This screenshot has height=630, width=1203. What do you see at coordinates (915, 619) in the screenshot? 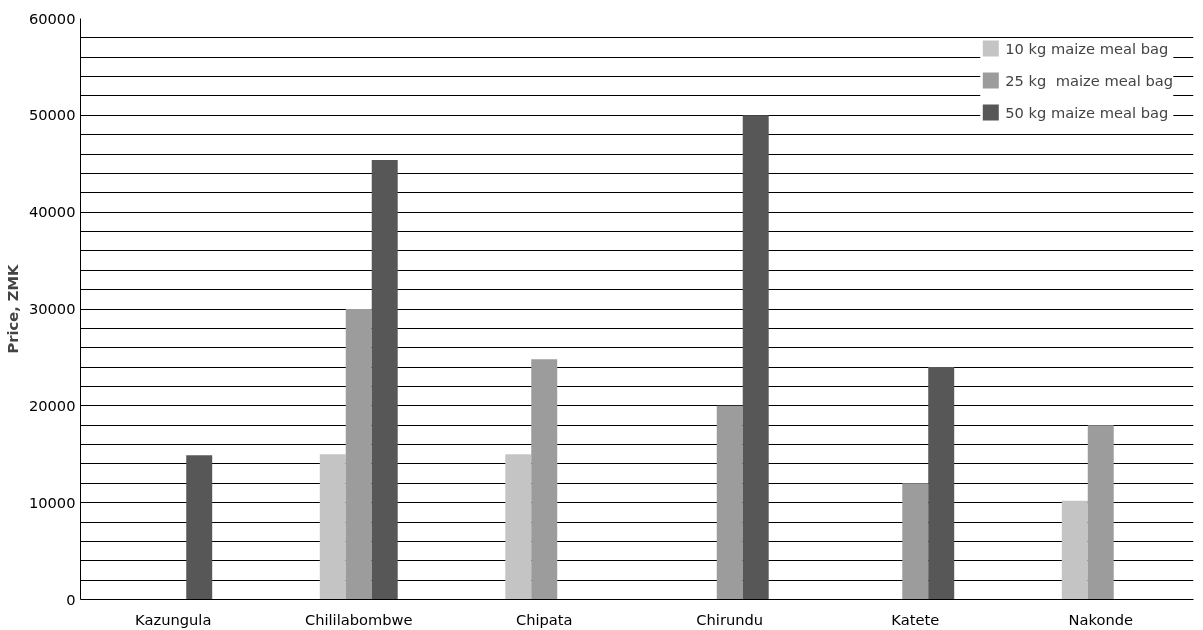
I see `x-tick-label: Katete` at bounding box center [915, 619].